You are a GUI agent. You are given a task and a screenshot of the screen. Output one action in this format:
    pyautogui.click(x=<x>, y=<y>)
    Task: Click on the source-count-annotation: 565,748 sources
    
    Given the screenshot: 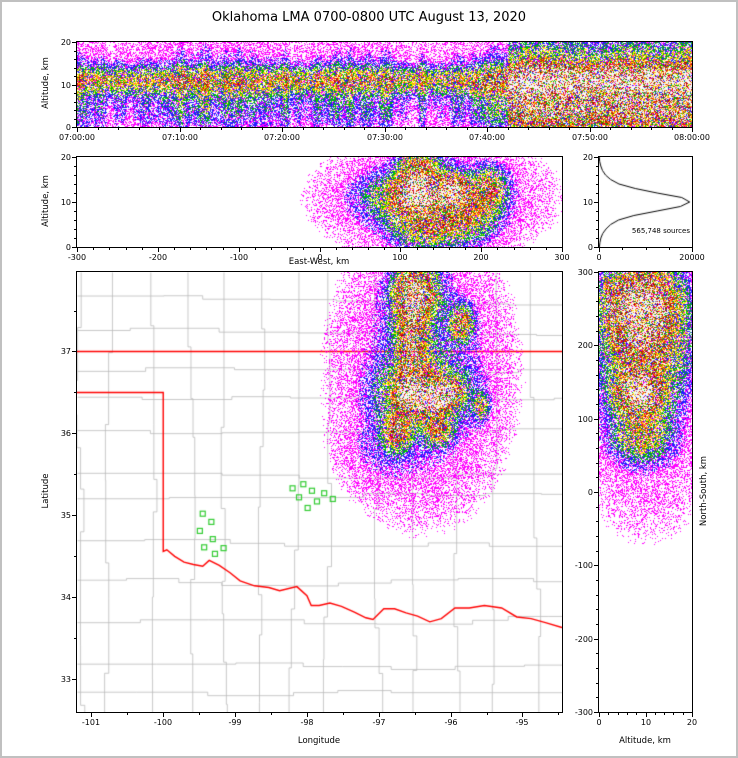 What is the action you would take?
    pyautogui.click(x=660, y=231)
    